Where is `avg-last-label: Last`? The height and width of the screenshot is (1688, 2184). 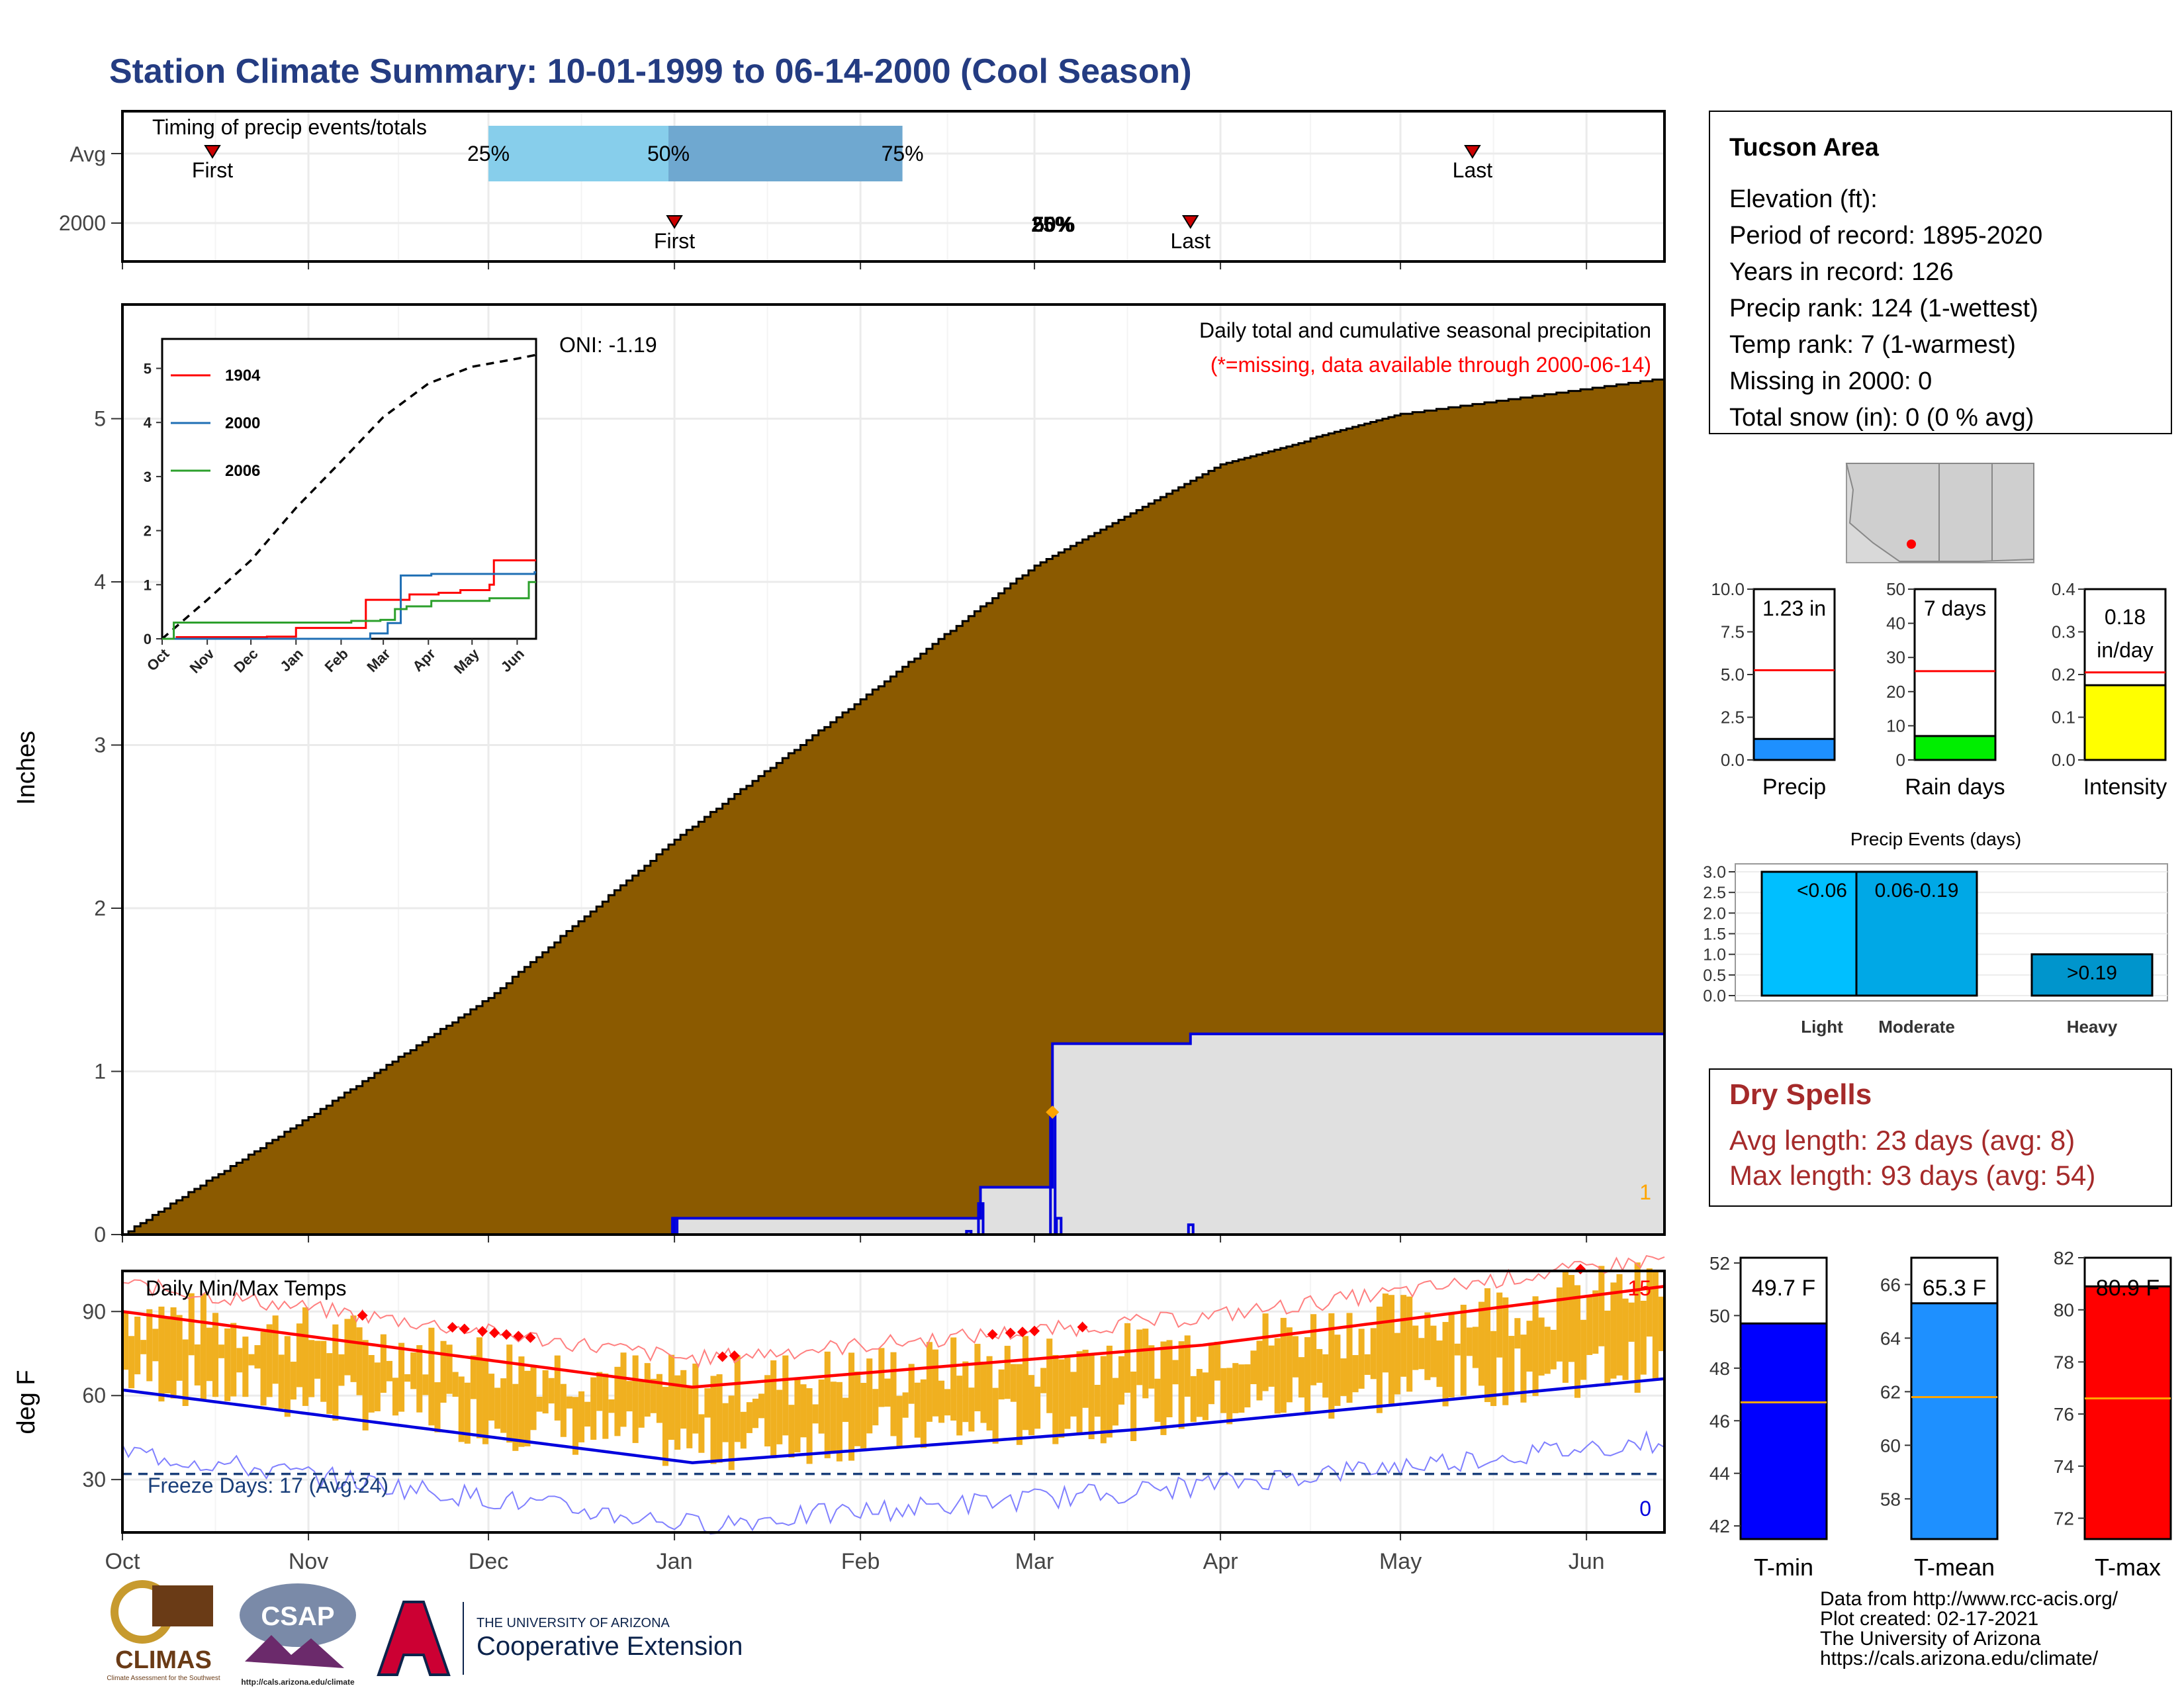 avg-last-label: Last is located at coordinates (1473, 170).